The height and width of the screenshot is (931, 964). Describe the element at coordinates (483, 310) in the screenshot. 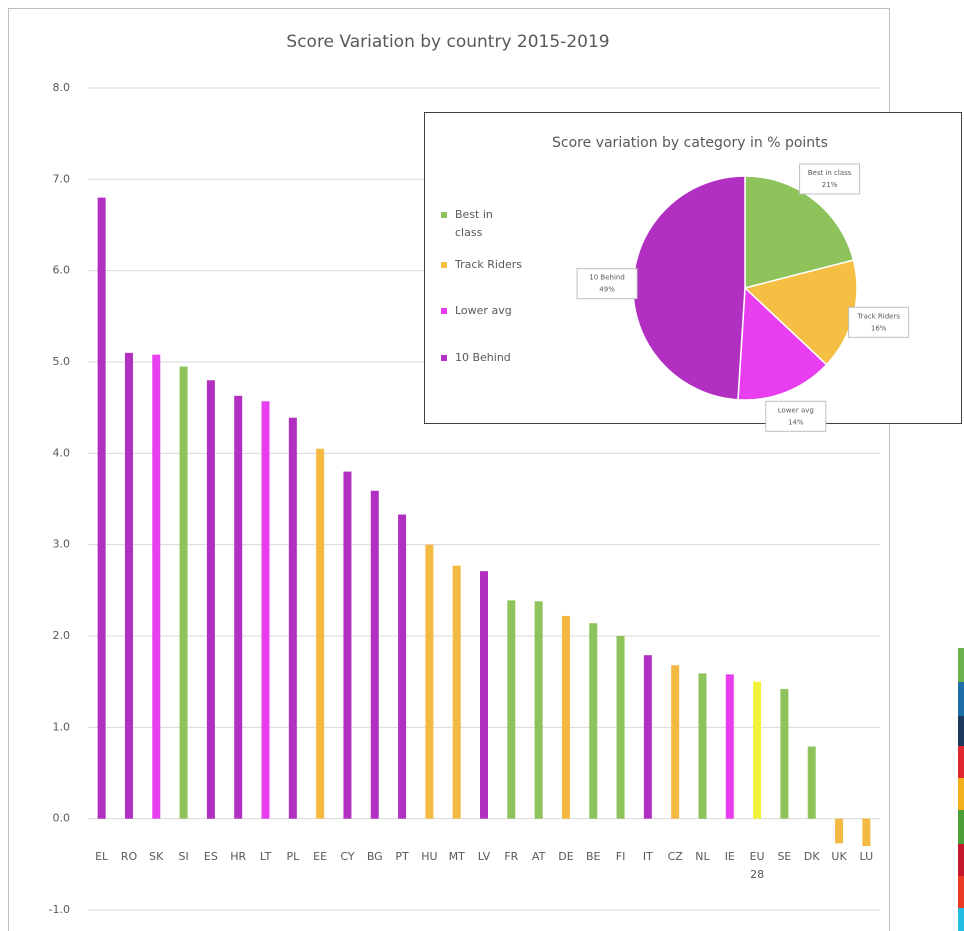

I see `legend-label: Lower avg` at that location.